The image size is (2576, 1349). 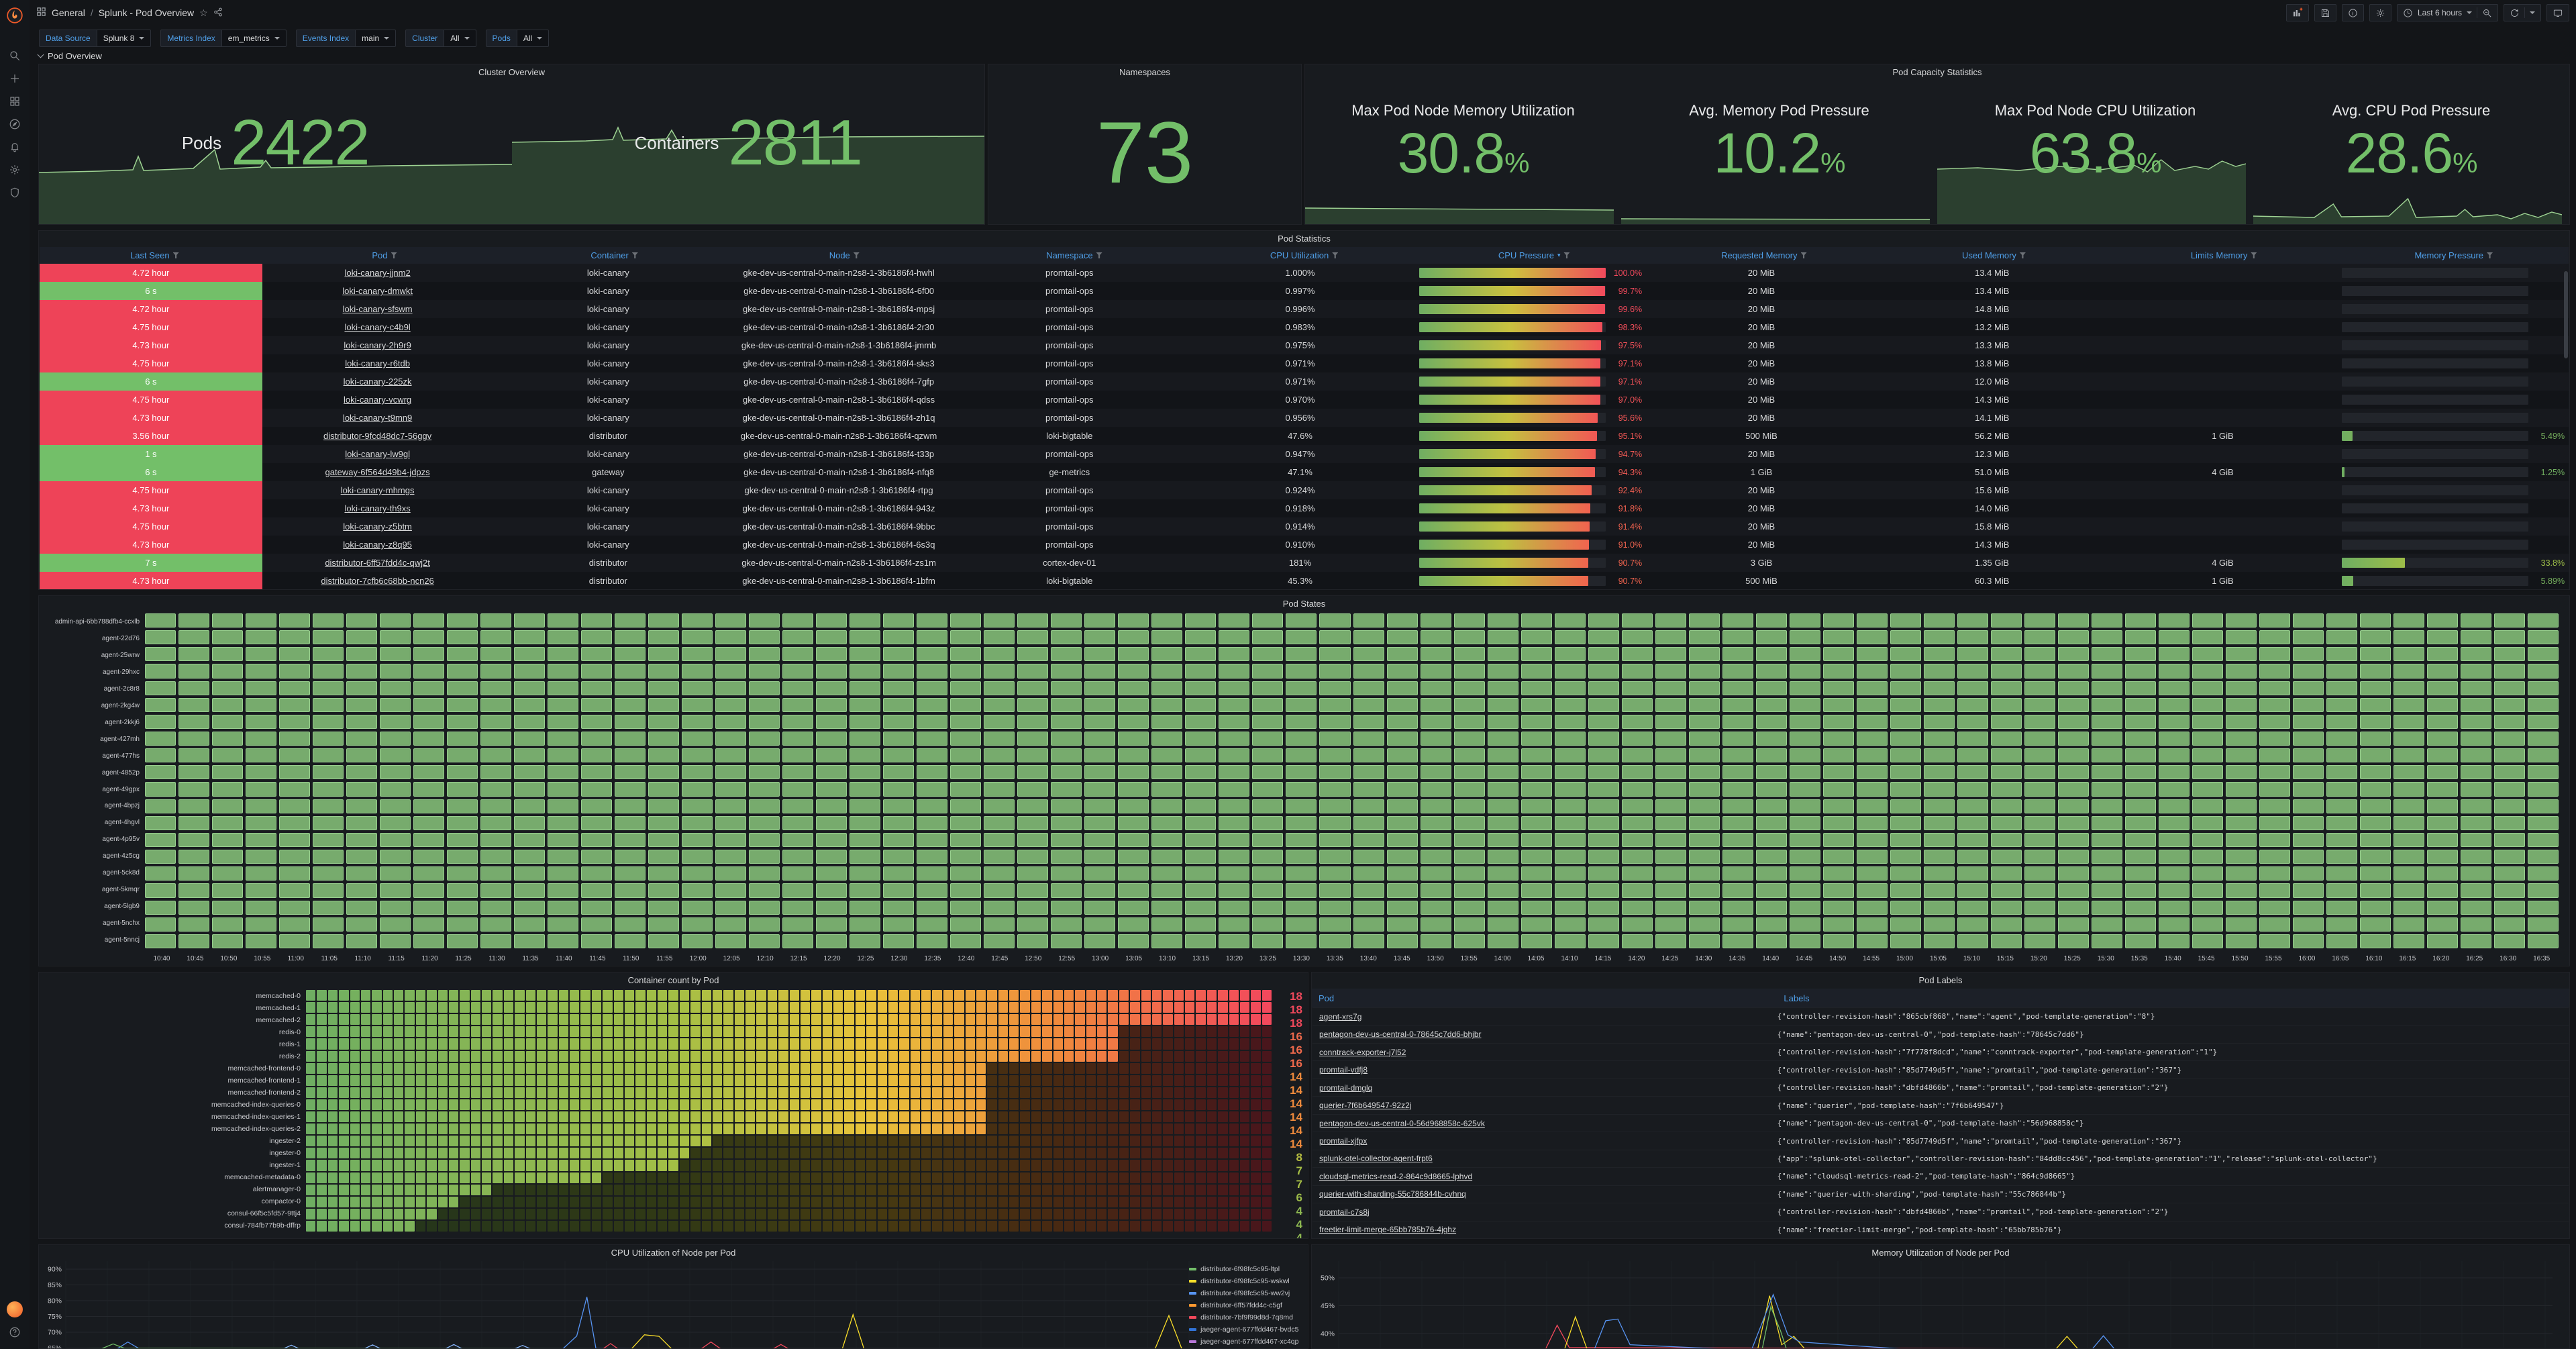 I want to click on column-header-cpu-pressure: CPU Pressure ▾, so click(x=1534, y=255).